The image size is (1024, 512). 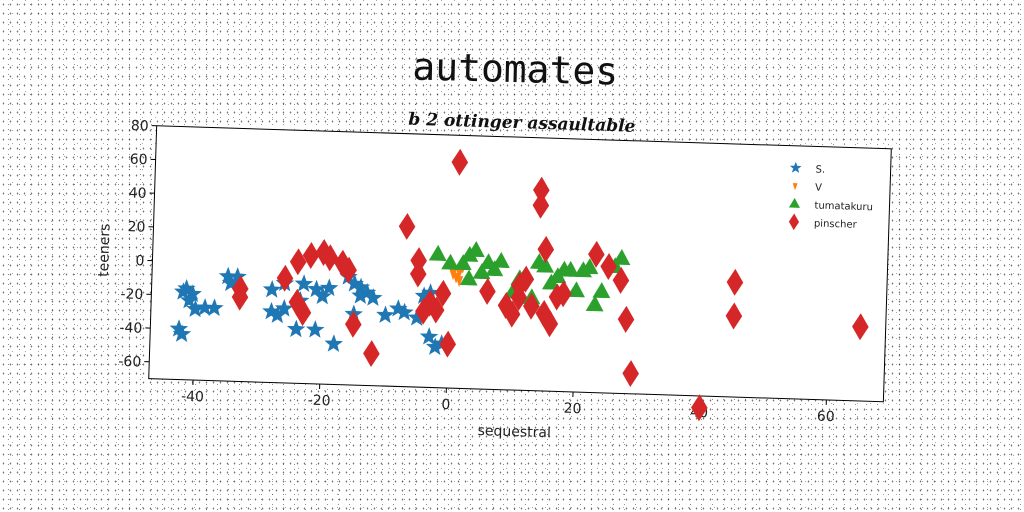 What do you see at coordinates (131, 294) in the screenshot?
I see `y-tick-label: -20` at bounding box center [131, 294].